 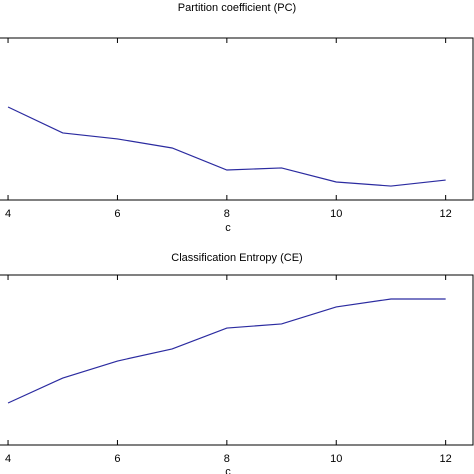 What do you see at coordinates (236, 258) in the screenshot?
I see `chart-title: Classification Entropy (CE)` at bounding box center [236, 258].